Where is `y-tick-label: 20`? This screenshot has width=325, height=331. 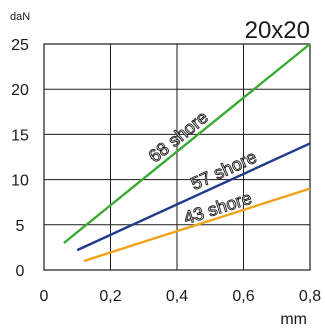
y-tick-label: 20 is located at coordinates (20, 90).